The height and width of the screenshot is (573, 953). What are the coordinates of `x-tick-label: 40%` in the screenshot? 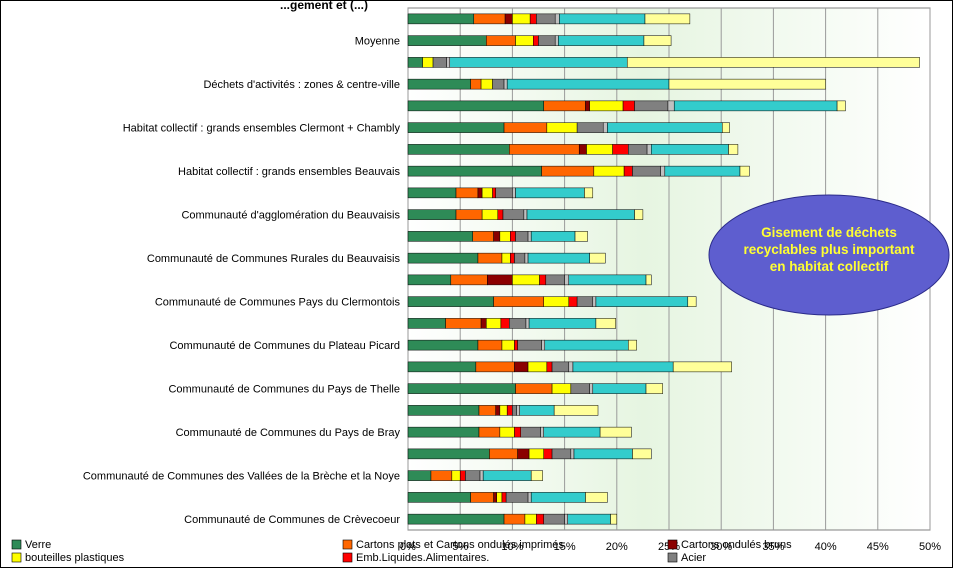 It's located at (826, 547).